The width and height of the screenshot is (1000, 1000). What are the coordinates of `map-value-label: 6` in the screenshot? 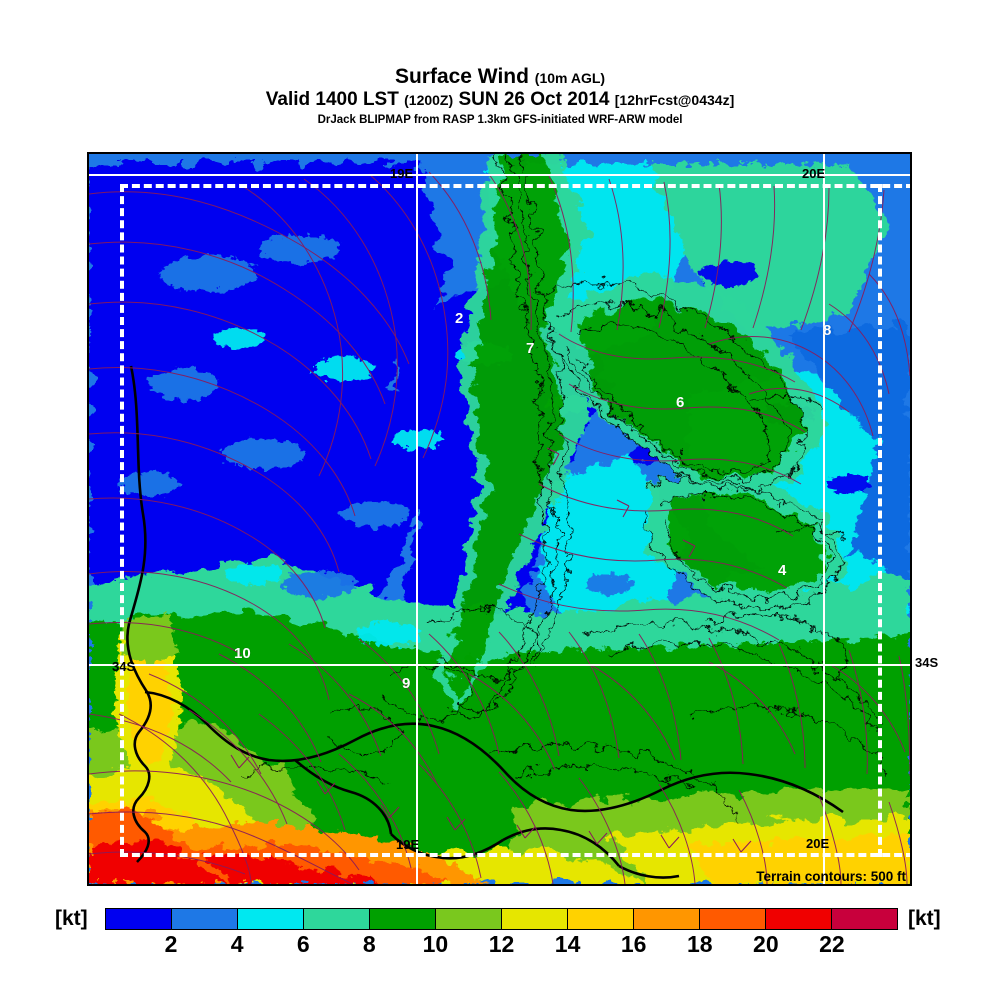 It's located at (680, 402).